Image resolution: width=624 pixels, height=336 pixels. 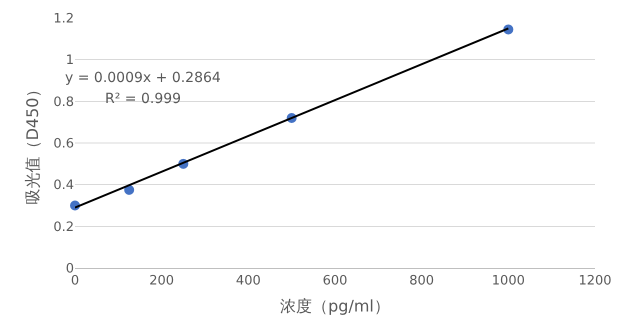 What do you see at coordinates (508, 281) in the screenshot?
I see `x-tick-label: 1000` at bounding box center [508, 281].